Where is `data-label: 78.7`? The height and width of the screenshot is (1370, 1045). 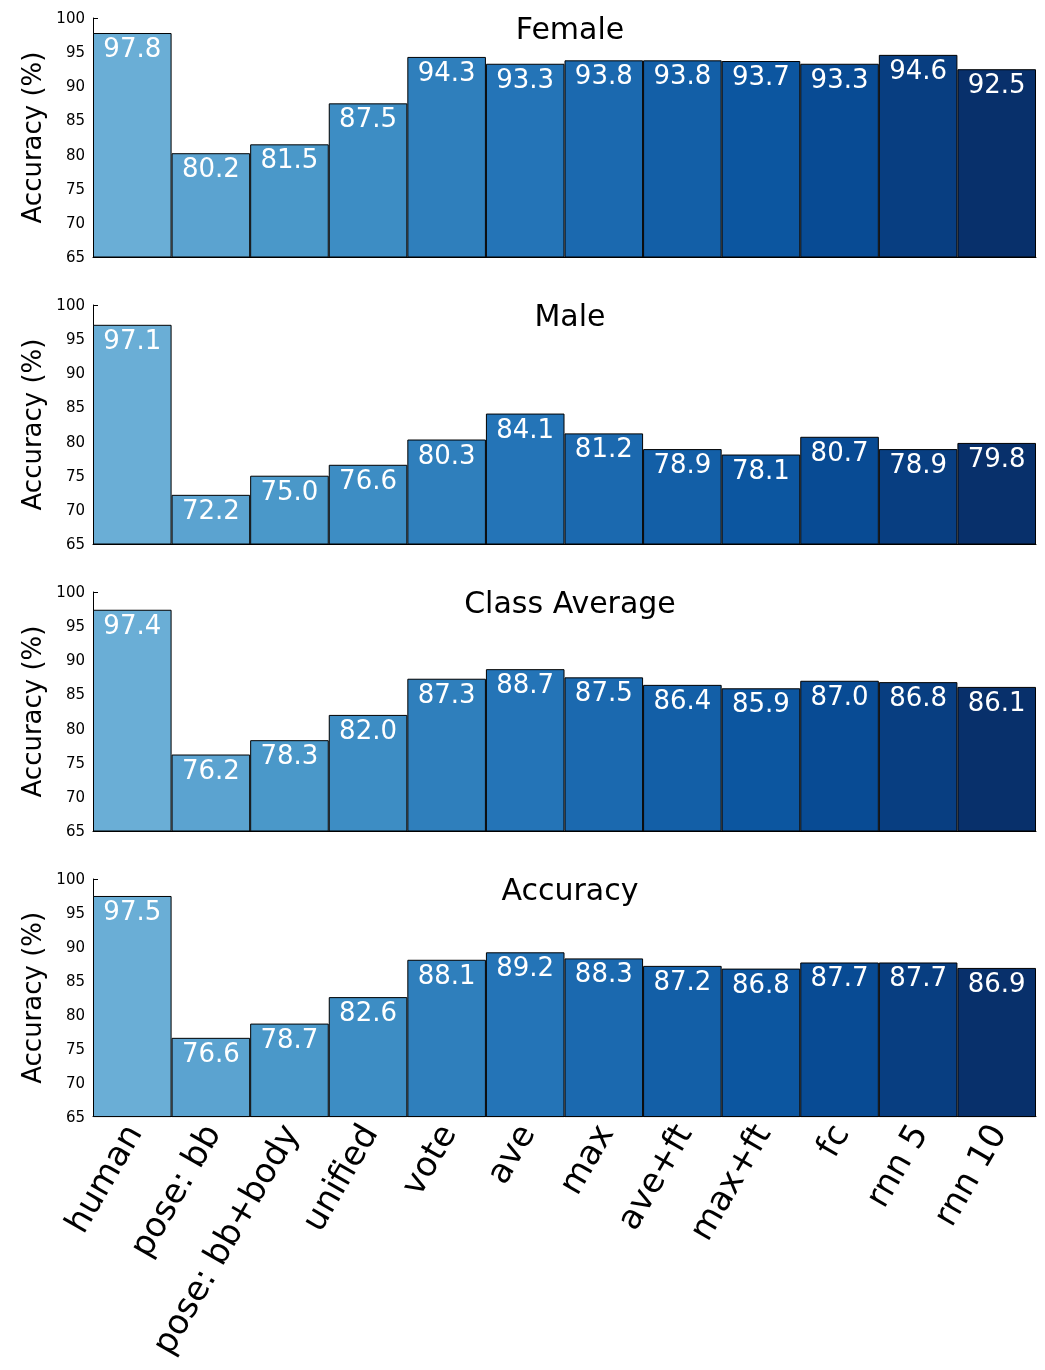
data-label: 78.7 is located at coordinates (289, 1038).